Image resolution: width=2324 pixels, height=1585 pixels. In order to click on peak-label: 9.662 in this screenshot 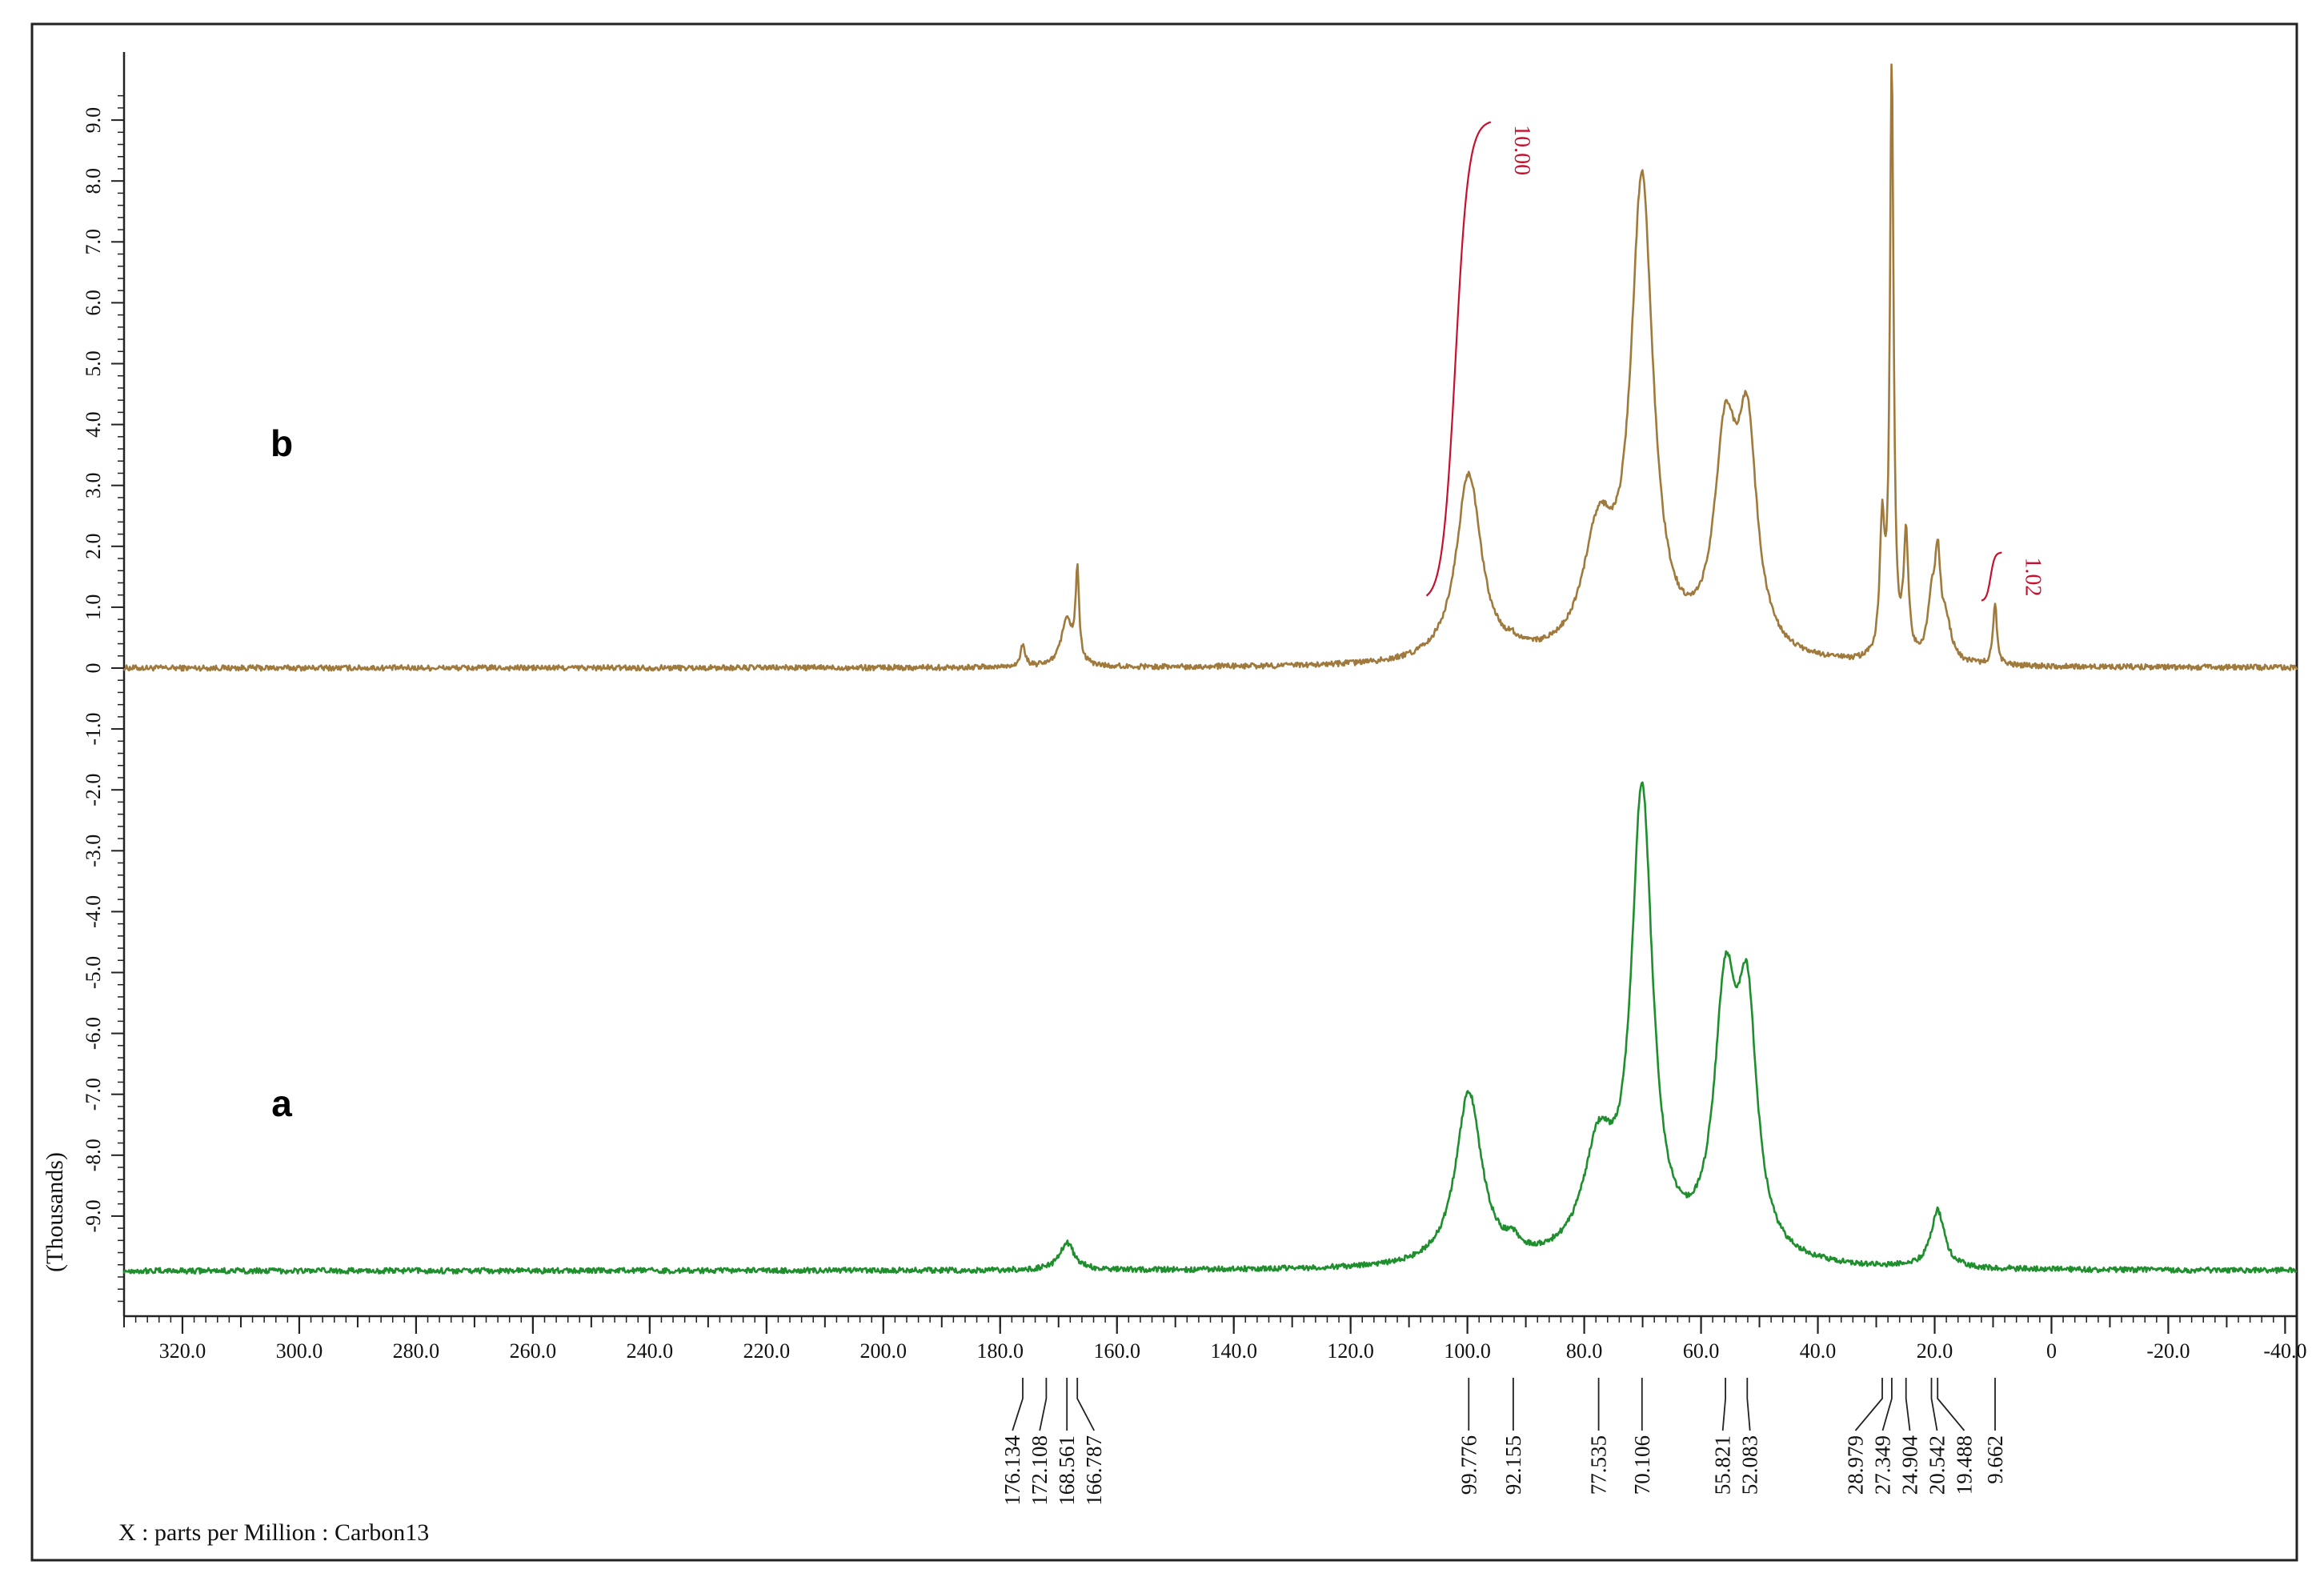, I will do `click(1995, 1460)`.